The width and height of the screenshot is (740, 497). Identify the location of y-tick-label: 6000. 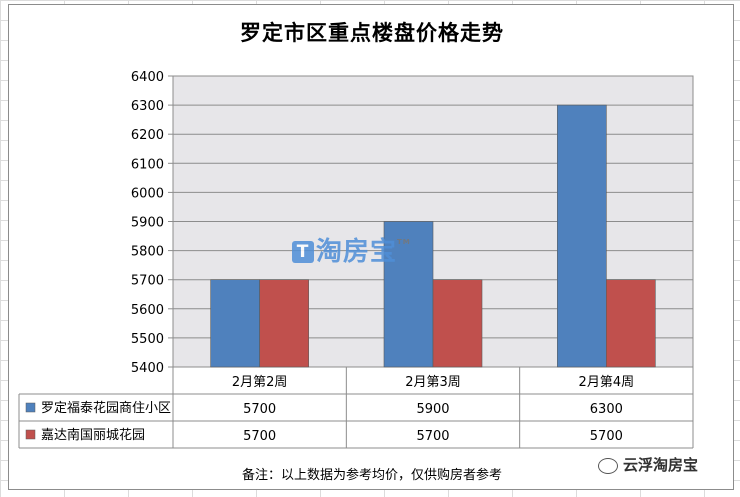
(147, 193).